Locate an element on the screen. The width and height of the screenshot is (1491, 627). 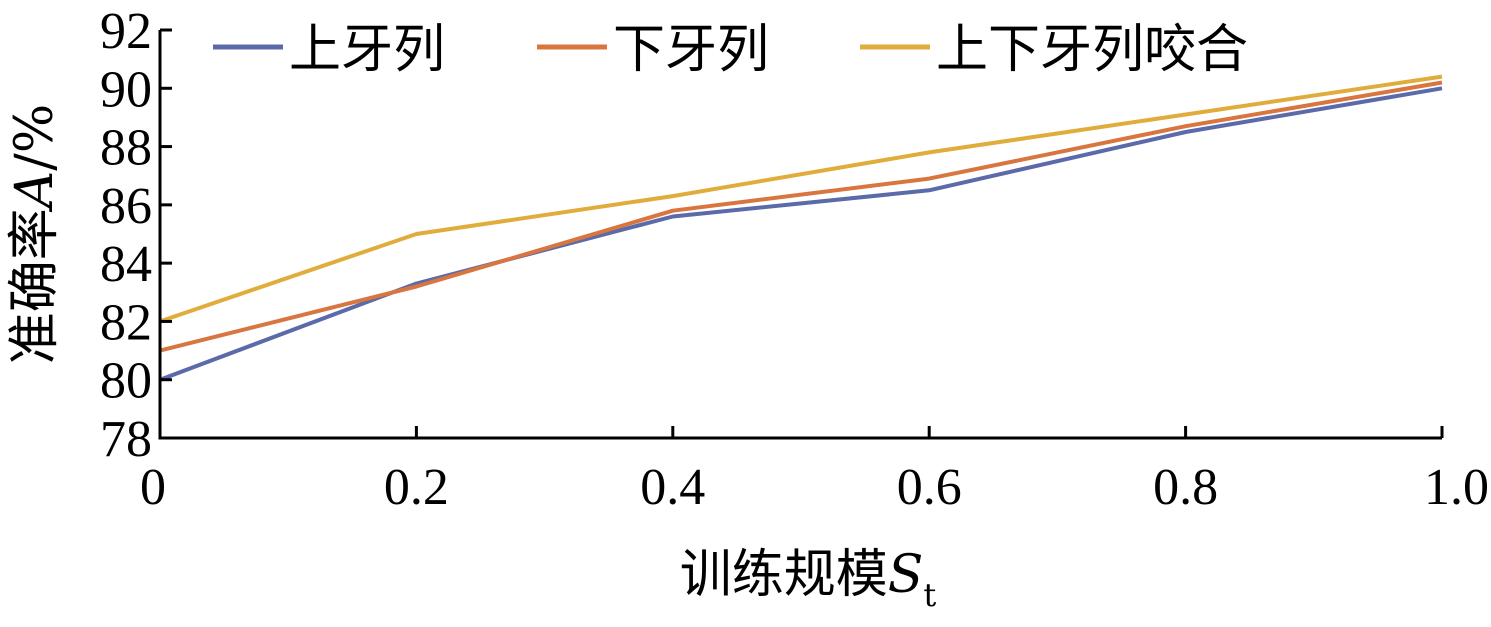
legend-label-0: 上牙列 is located at coordinates (367, 50).